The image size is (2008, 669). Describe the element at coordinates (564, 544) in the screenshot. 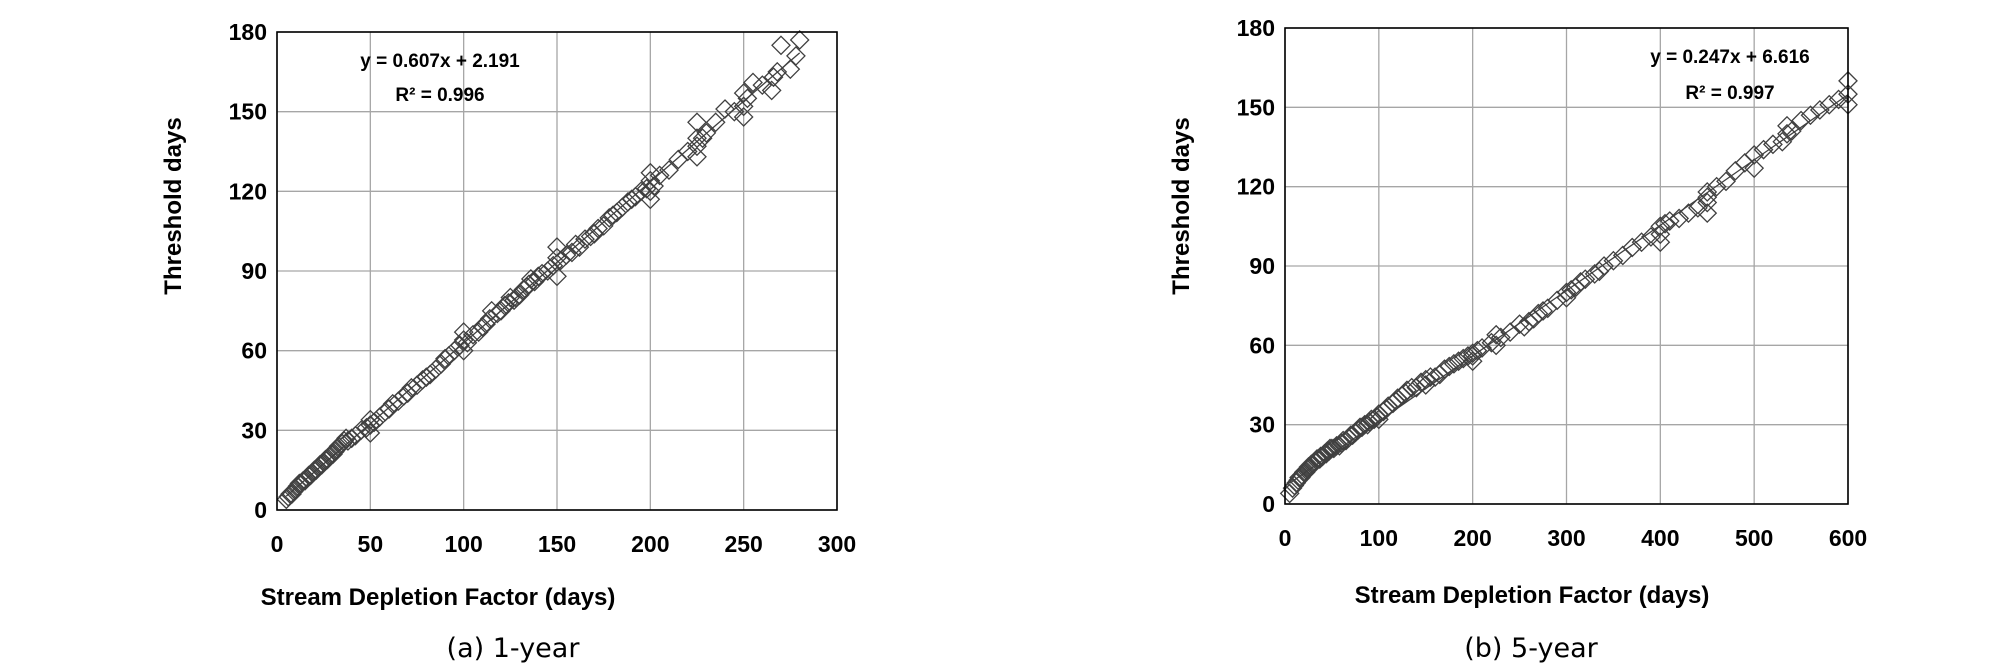

I see `x-tick-labels: 0 50 100 150 200 250 300` at that location.